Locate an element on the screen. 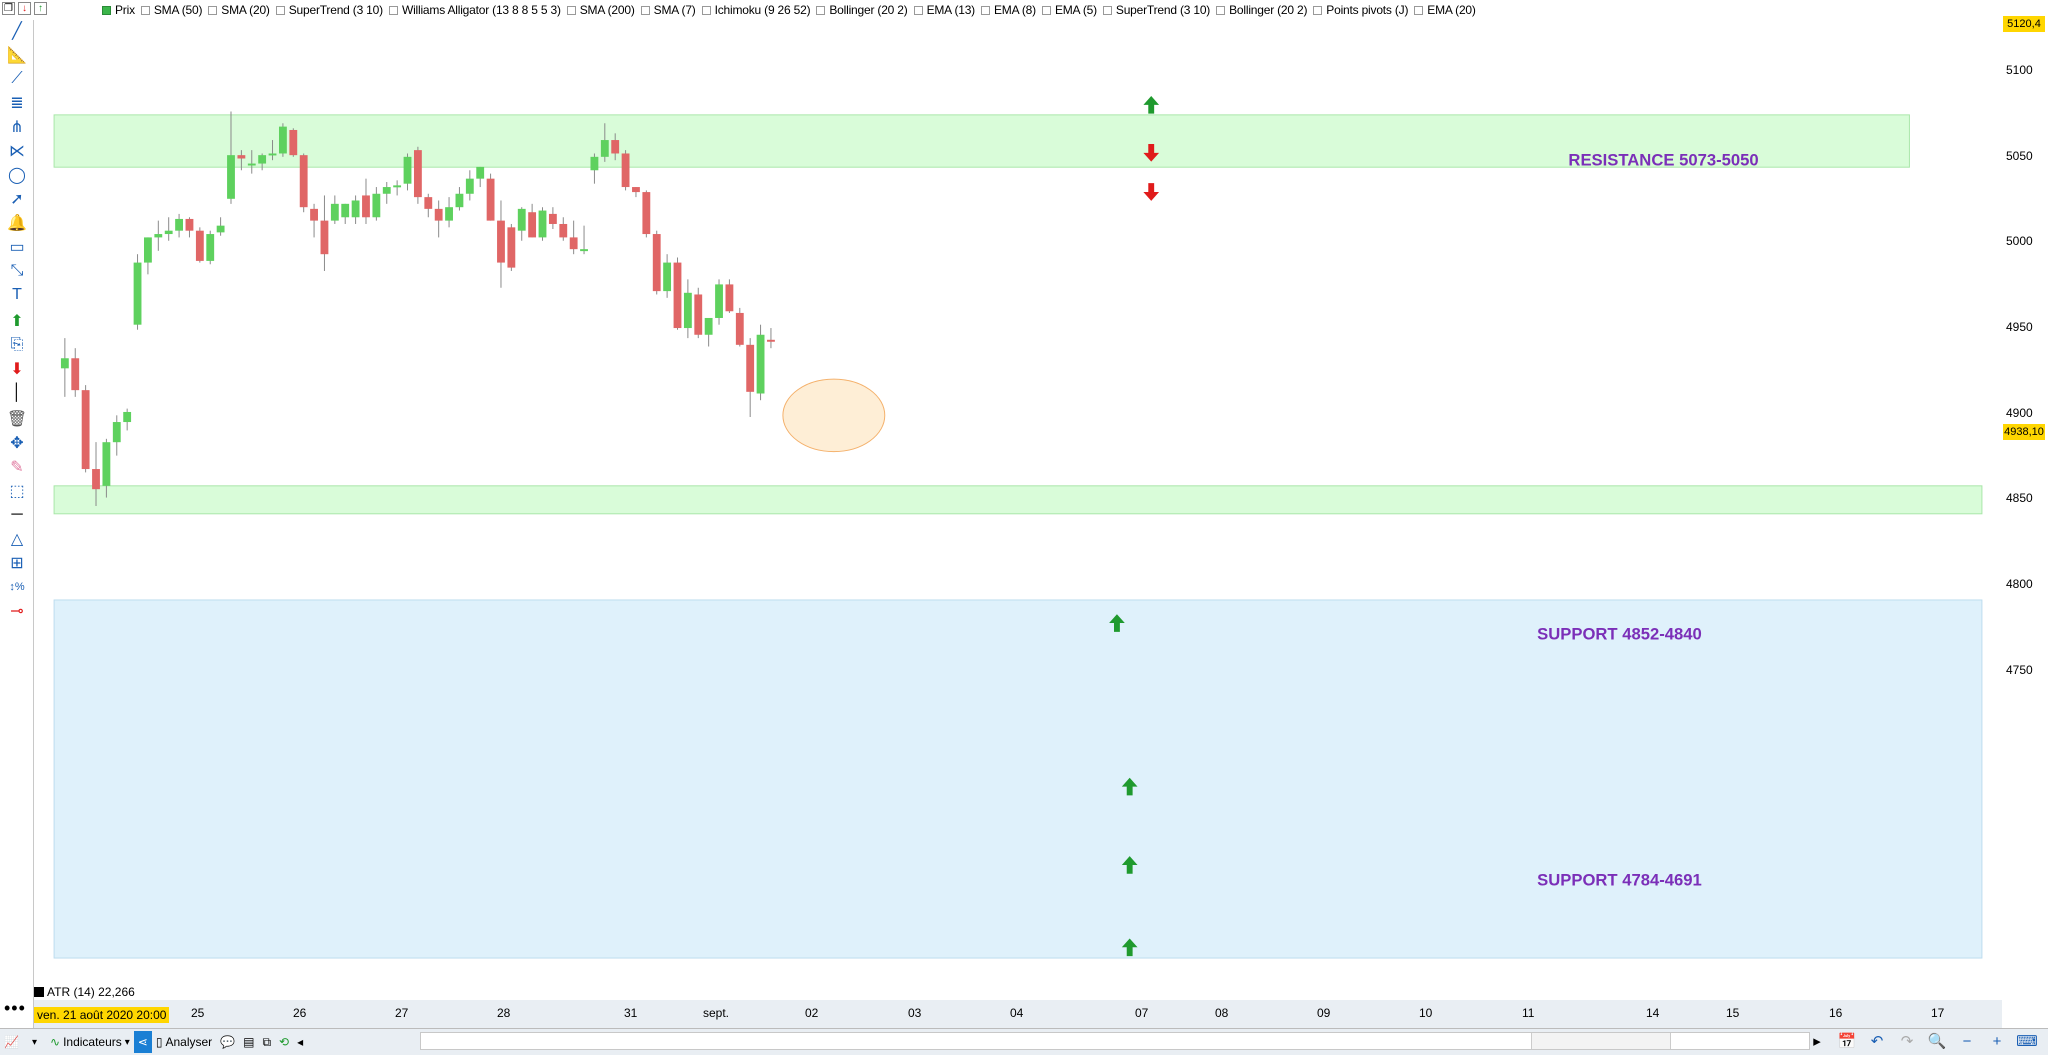 This screenshot has width=2048, height=1055. chart-style-icon: 📈 is located at coordinates (11, 1042).